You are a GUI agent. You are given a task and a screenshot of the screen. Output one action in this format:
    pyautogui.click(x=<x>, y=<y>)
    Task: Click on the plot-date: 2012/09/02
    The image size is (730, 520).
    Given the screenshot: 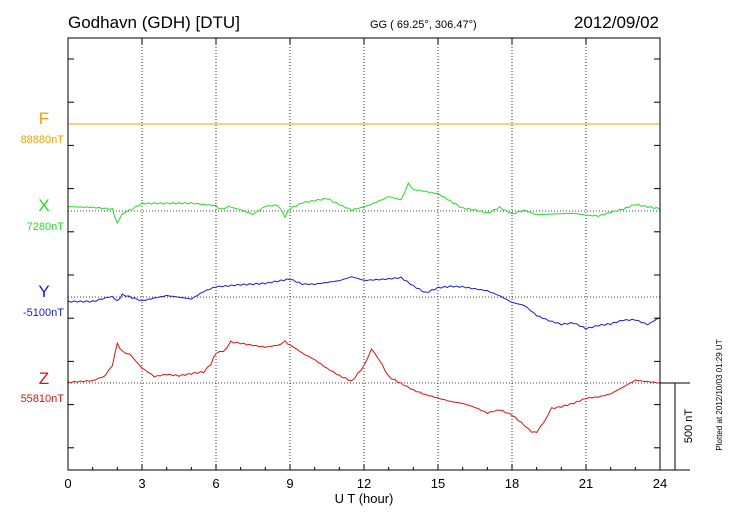 What is the action you would take?
    pyautogui.click(x=616, y=22)
    